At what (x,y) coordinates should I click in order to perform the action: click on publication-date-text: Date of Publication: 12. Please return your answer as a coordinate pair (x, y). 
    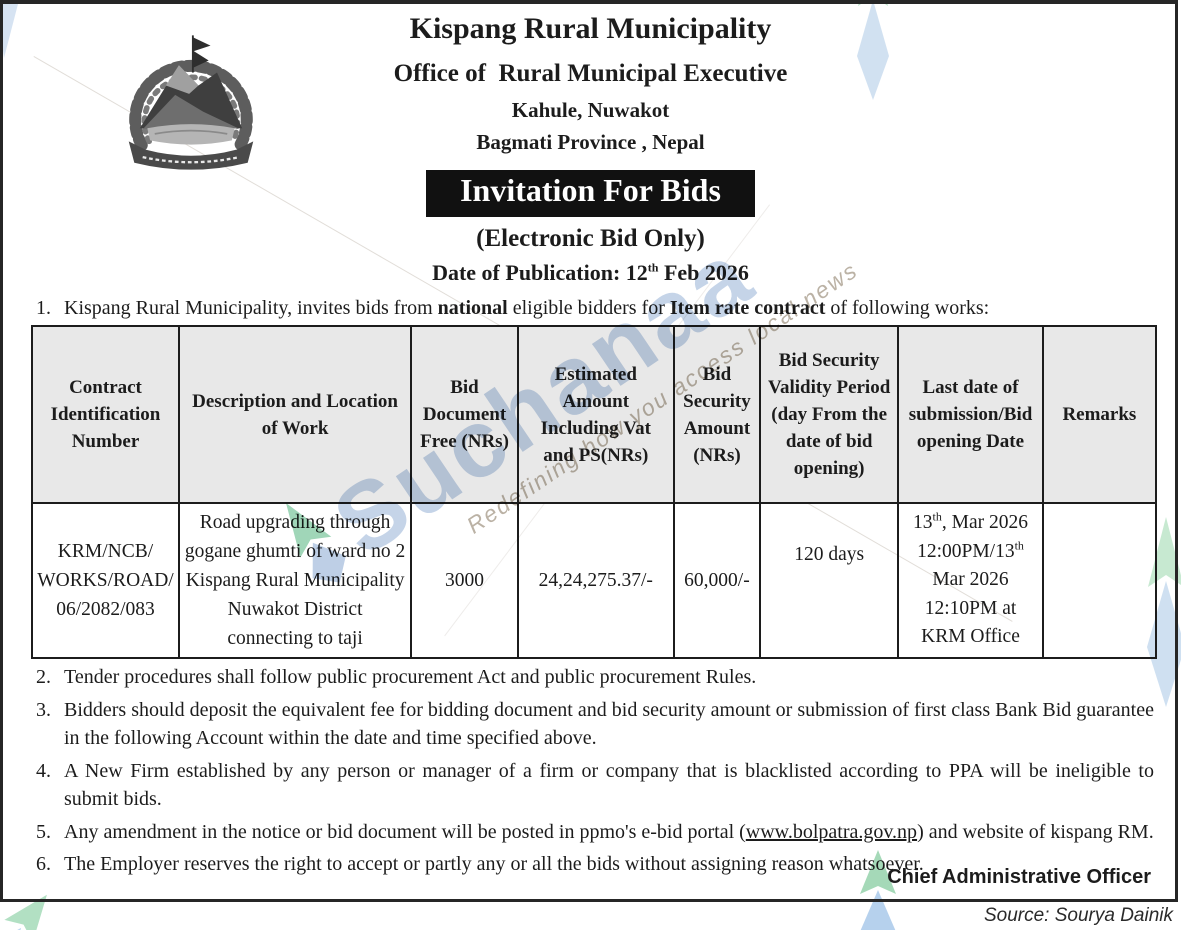
    Looking at the image, I should click on (540, 272).